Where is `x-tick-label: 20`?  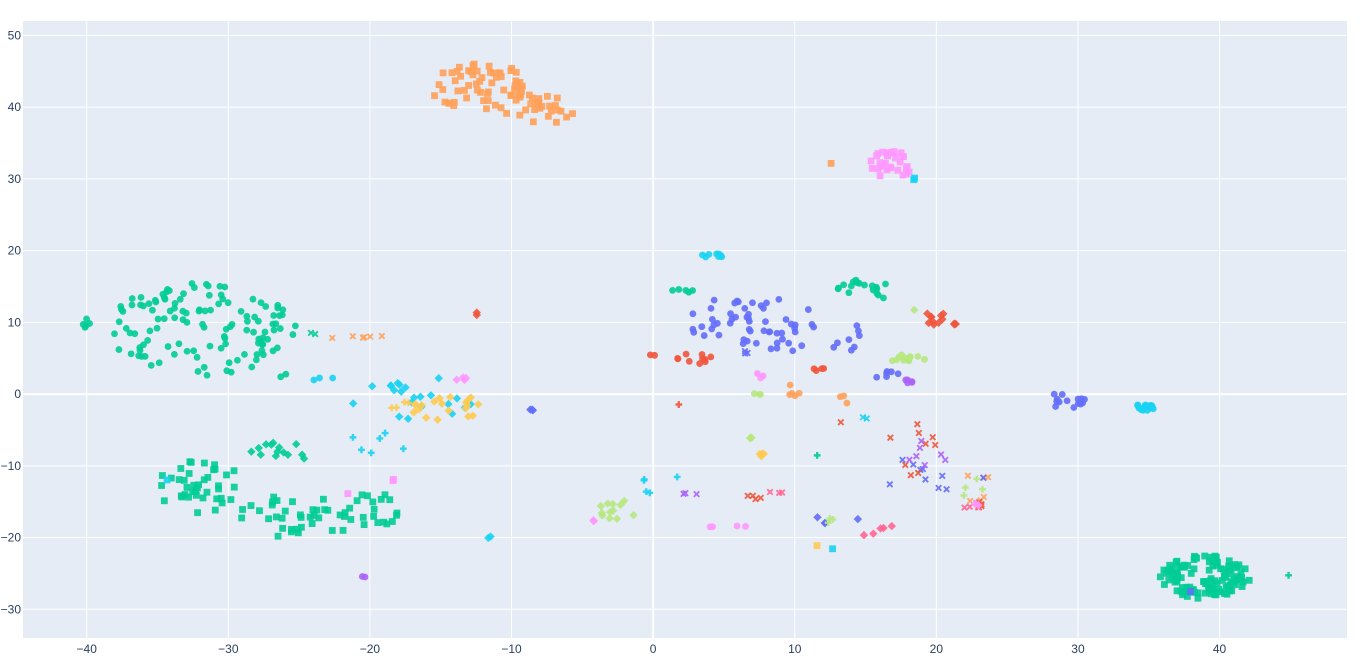 x-tick-label: 20 is located at coordinates (937, 649).